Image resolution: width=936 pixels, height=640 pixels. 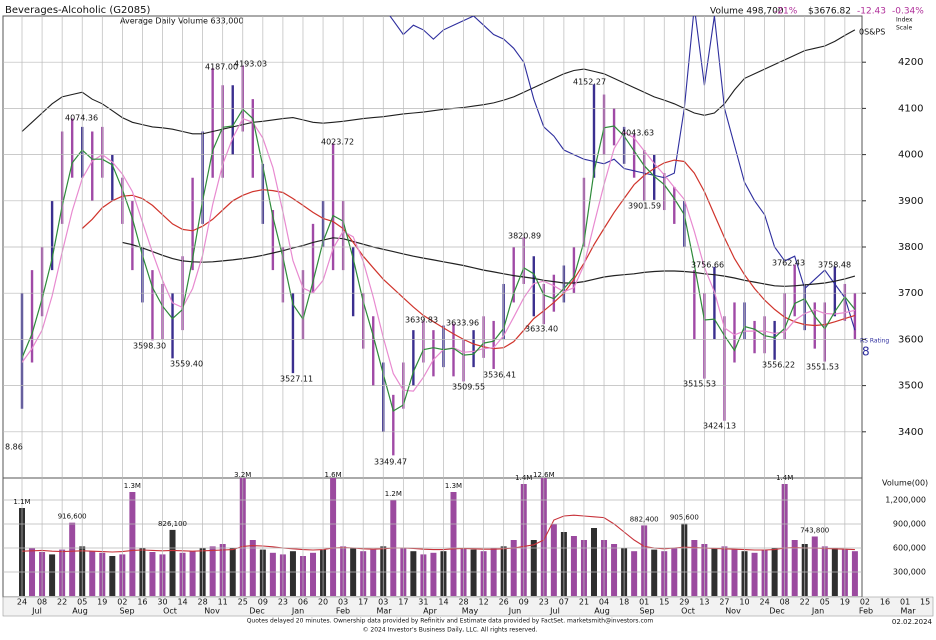 I want to click on stat-change: -12.43, so click(x=871, y=12).